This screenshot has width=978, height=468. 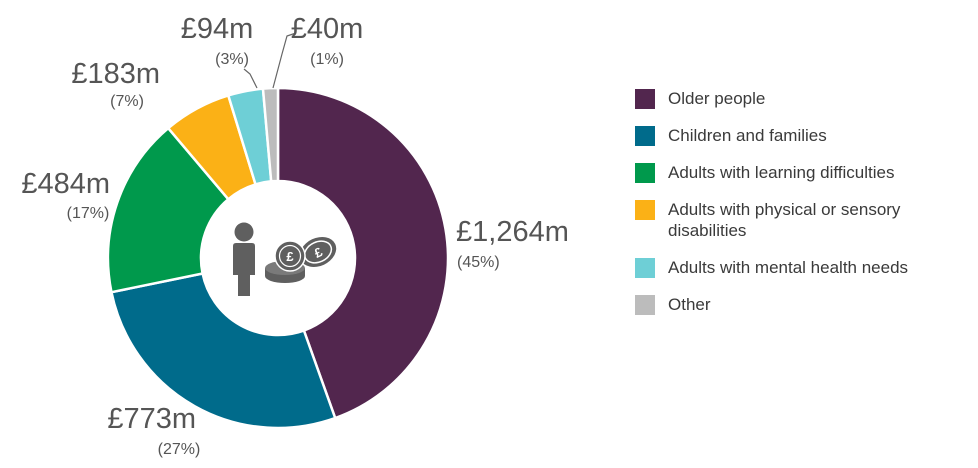 What do you see at coordinates (645, 136) in the screenshot?
I see `legend-swatch-children-and-families` at bounding box center [645, 136].